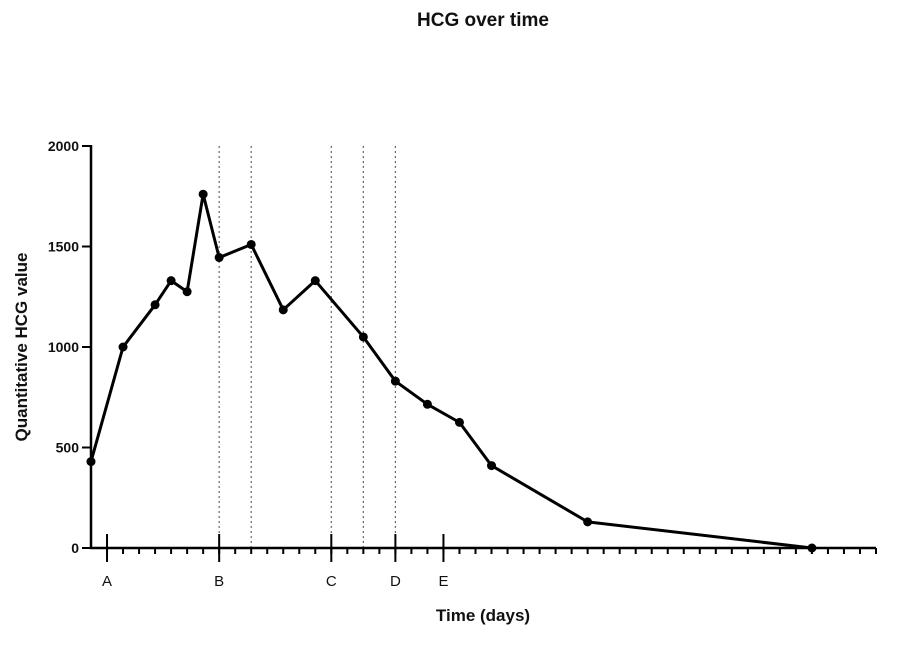 This screenshot has height=653, width=900. What do you see at coordinates (75, 548) in the screenshot?
I see `y-tick-label: 0` at bounding box center [75, 548].